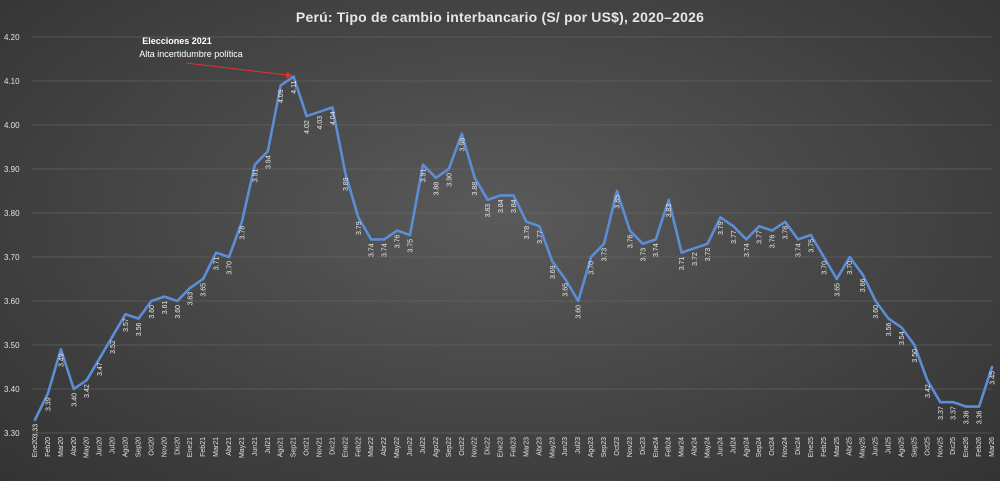  What do you see at coordinates (74, 446) in the screenshot?
I see `x-tick-label: Abr20` at bounding box center [74, 446].